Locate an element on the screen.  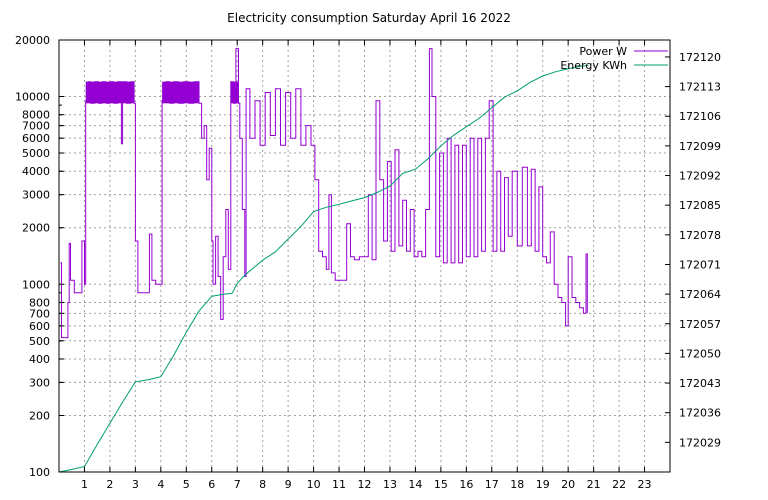
y-left-tick-label: 6000 is located at coordinates (36, 138).